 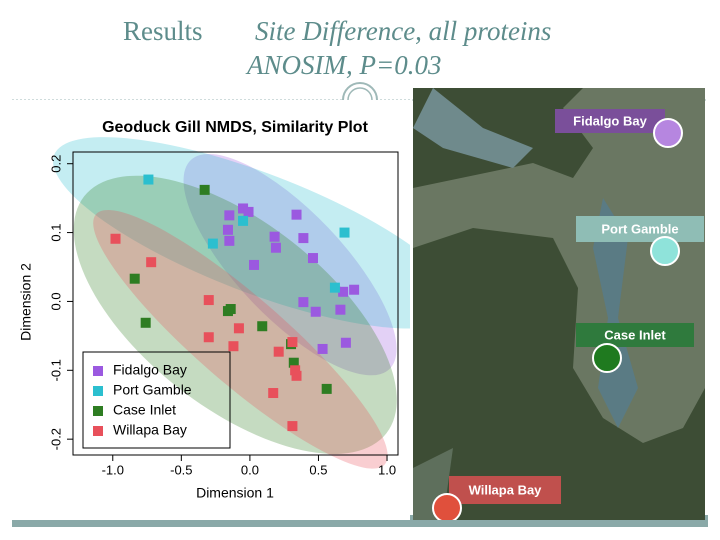 What do you see at coordinates (250, 469) in the screenshot?
I see `x-tick-label: 0.0` at bounding box center [250, 469].